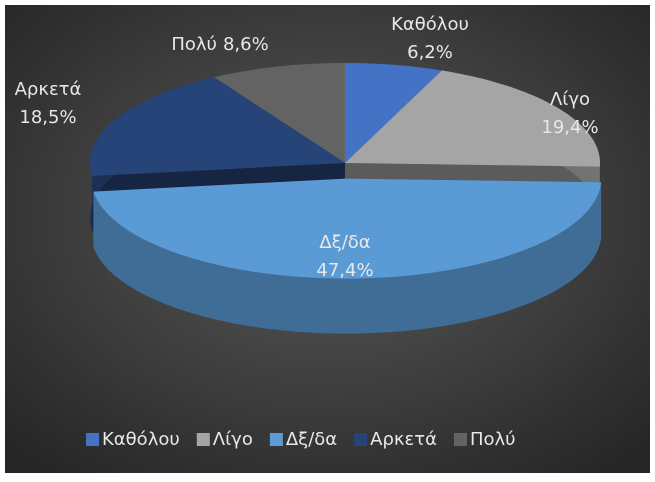  What do you see at coordinates (194, 44) in the screenshot?
I see `data-label-category: Πολύ` at bounding box center [194, 44].